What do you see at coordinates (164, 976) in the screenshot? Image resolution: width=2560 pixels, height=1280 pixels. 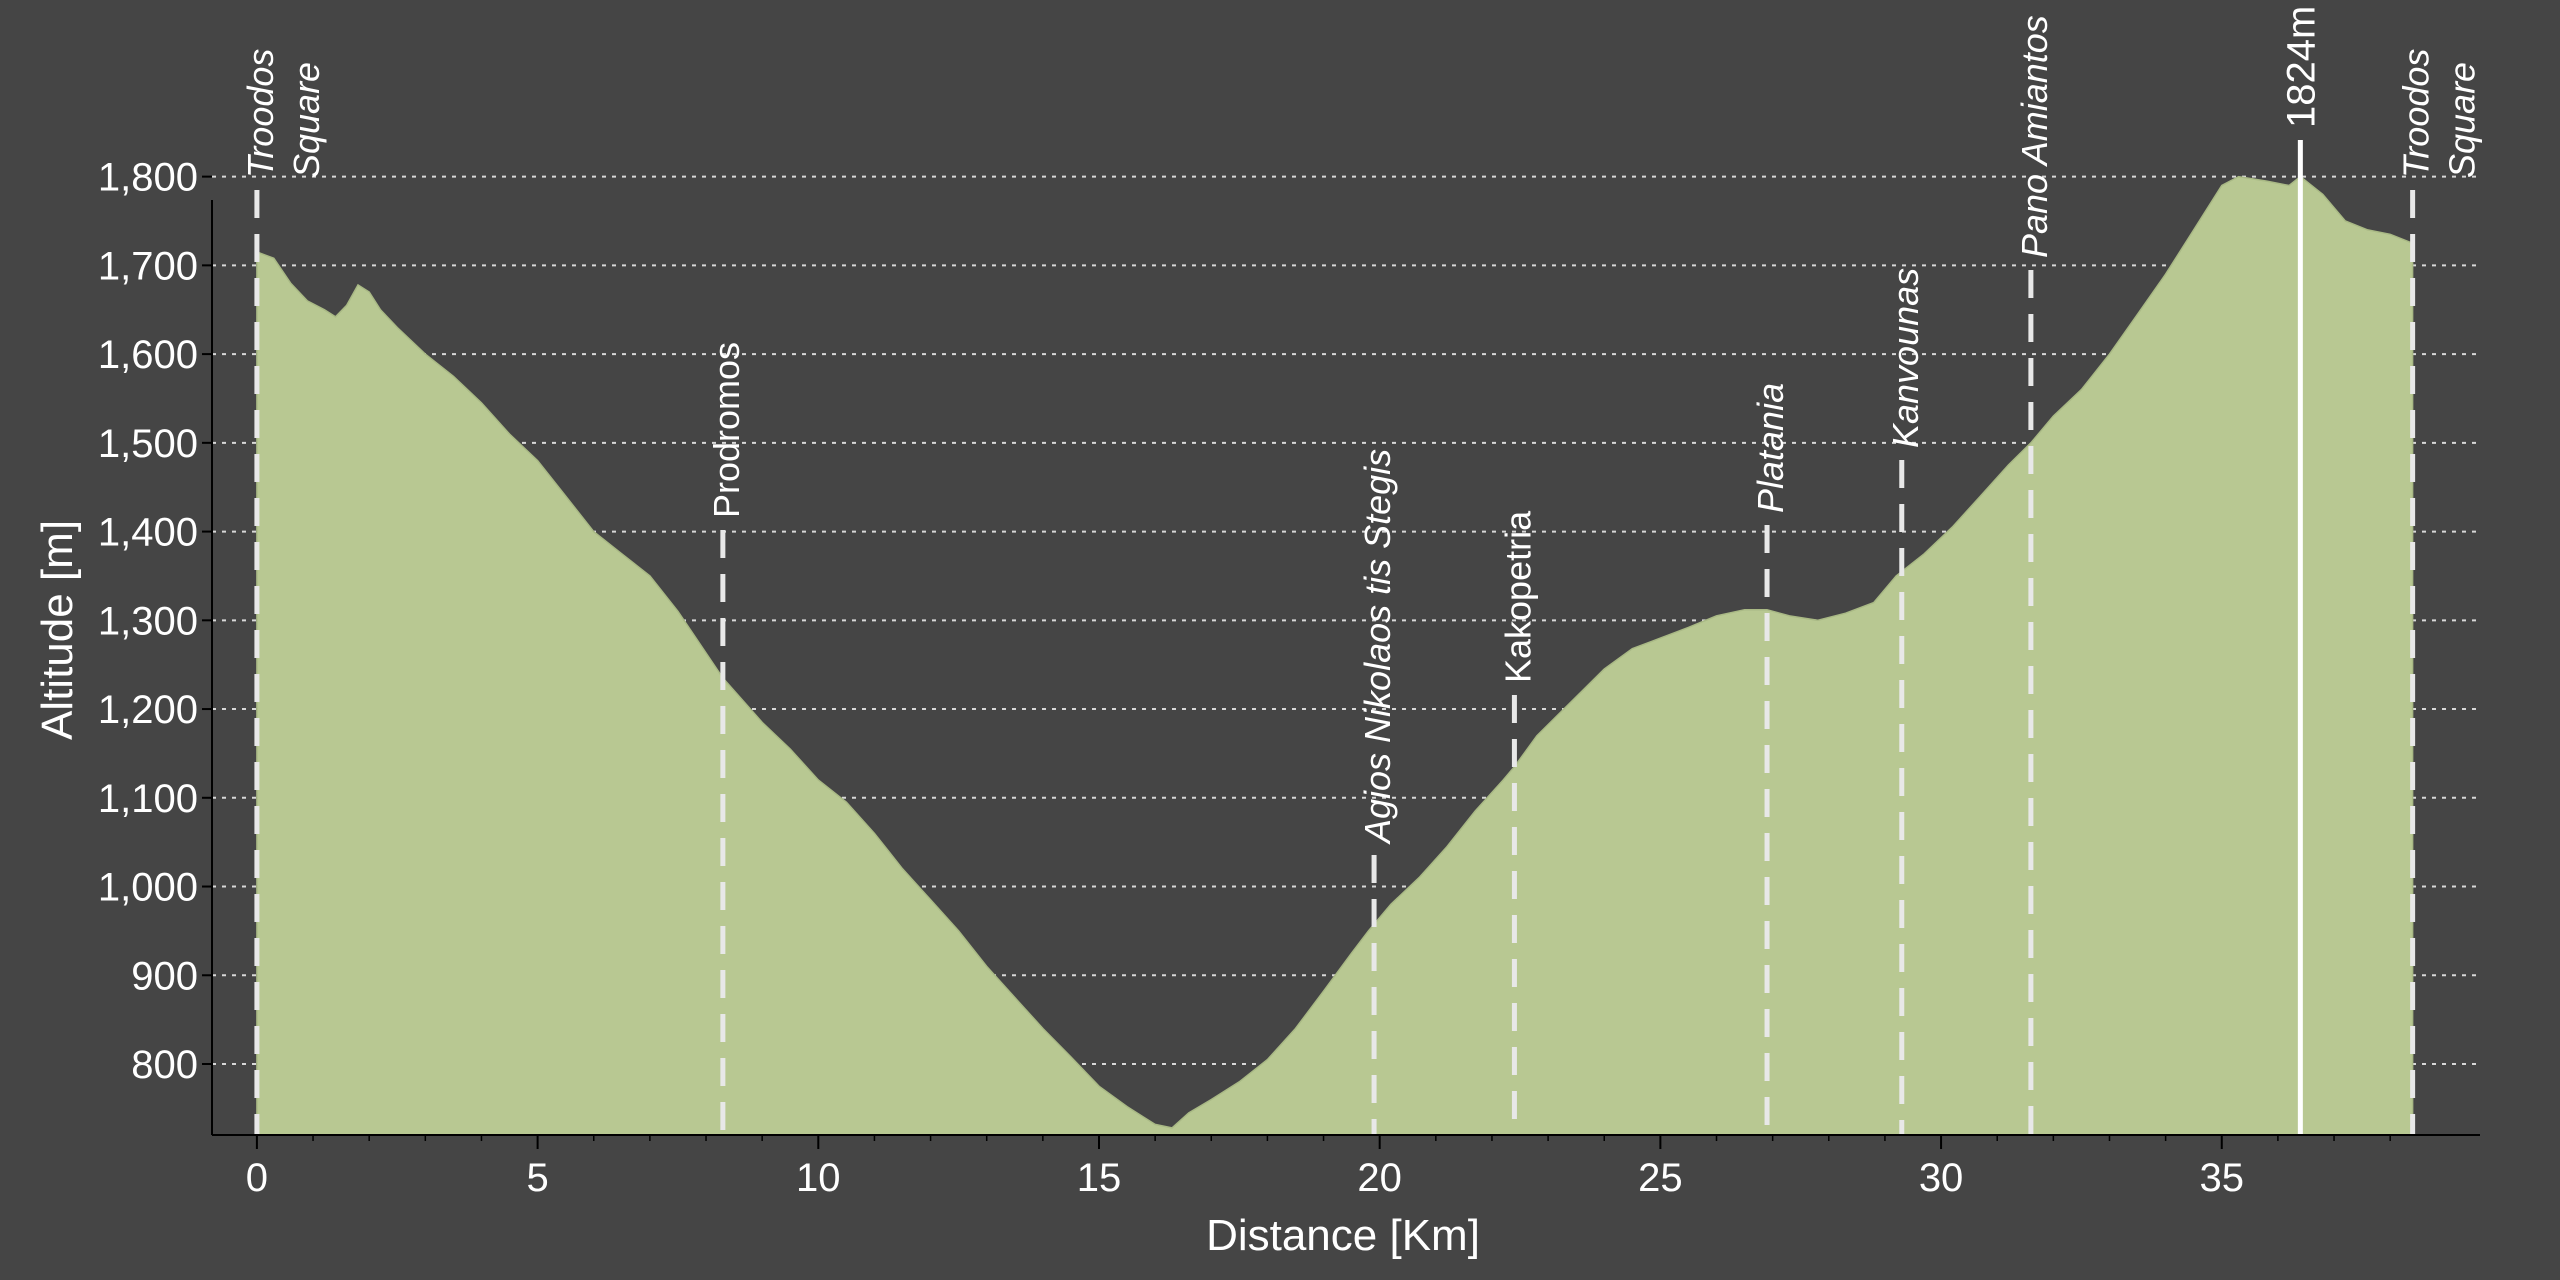 I see `y-tick-label-1: 900` at bounding box center [164, 976].